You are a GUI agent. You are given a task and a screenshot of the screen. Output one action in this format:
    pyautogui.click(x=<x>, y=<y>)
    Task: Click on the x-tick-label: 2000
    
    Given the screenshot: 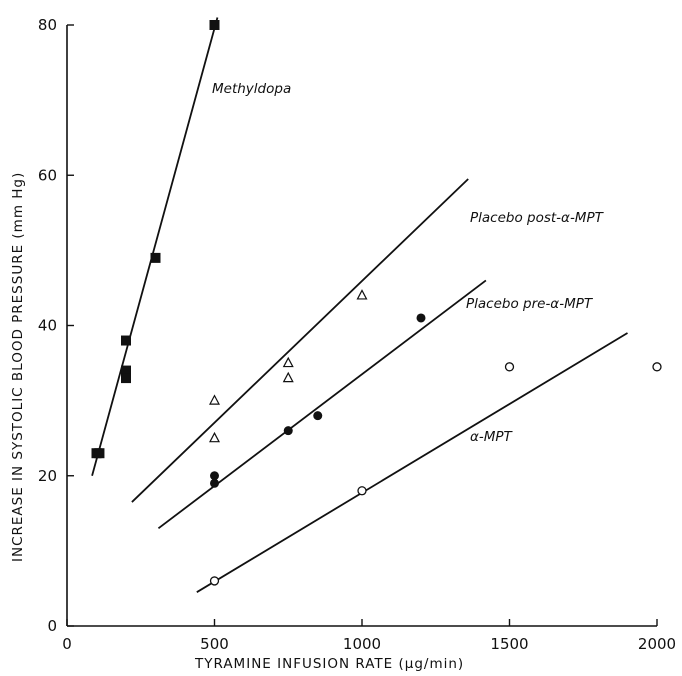 What is the action you would take?
    pyautogui.click(x=657, y=644)
    